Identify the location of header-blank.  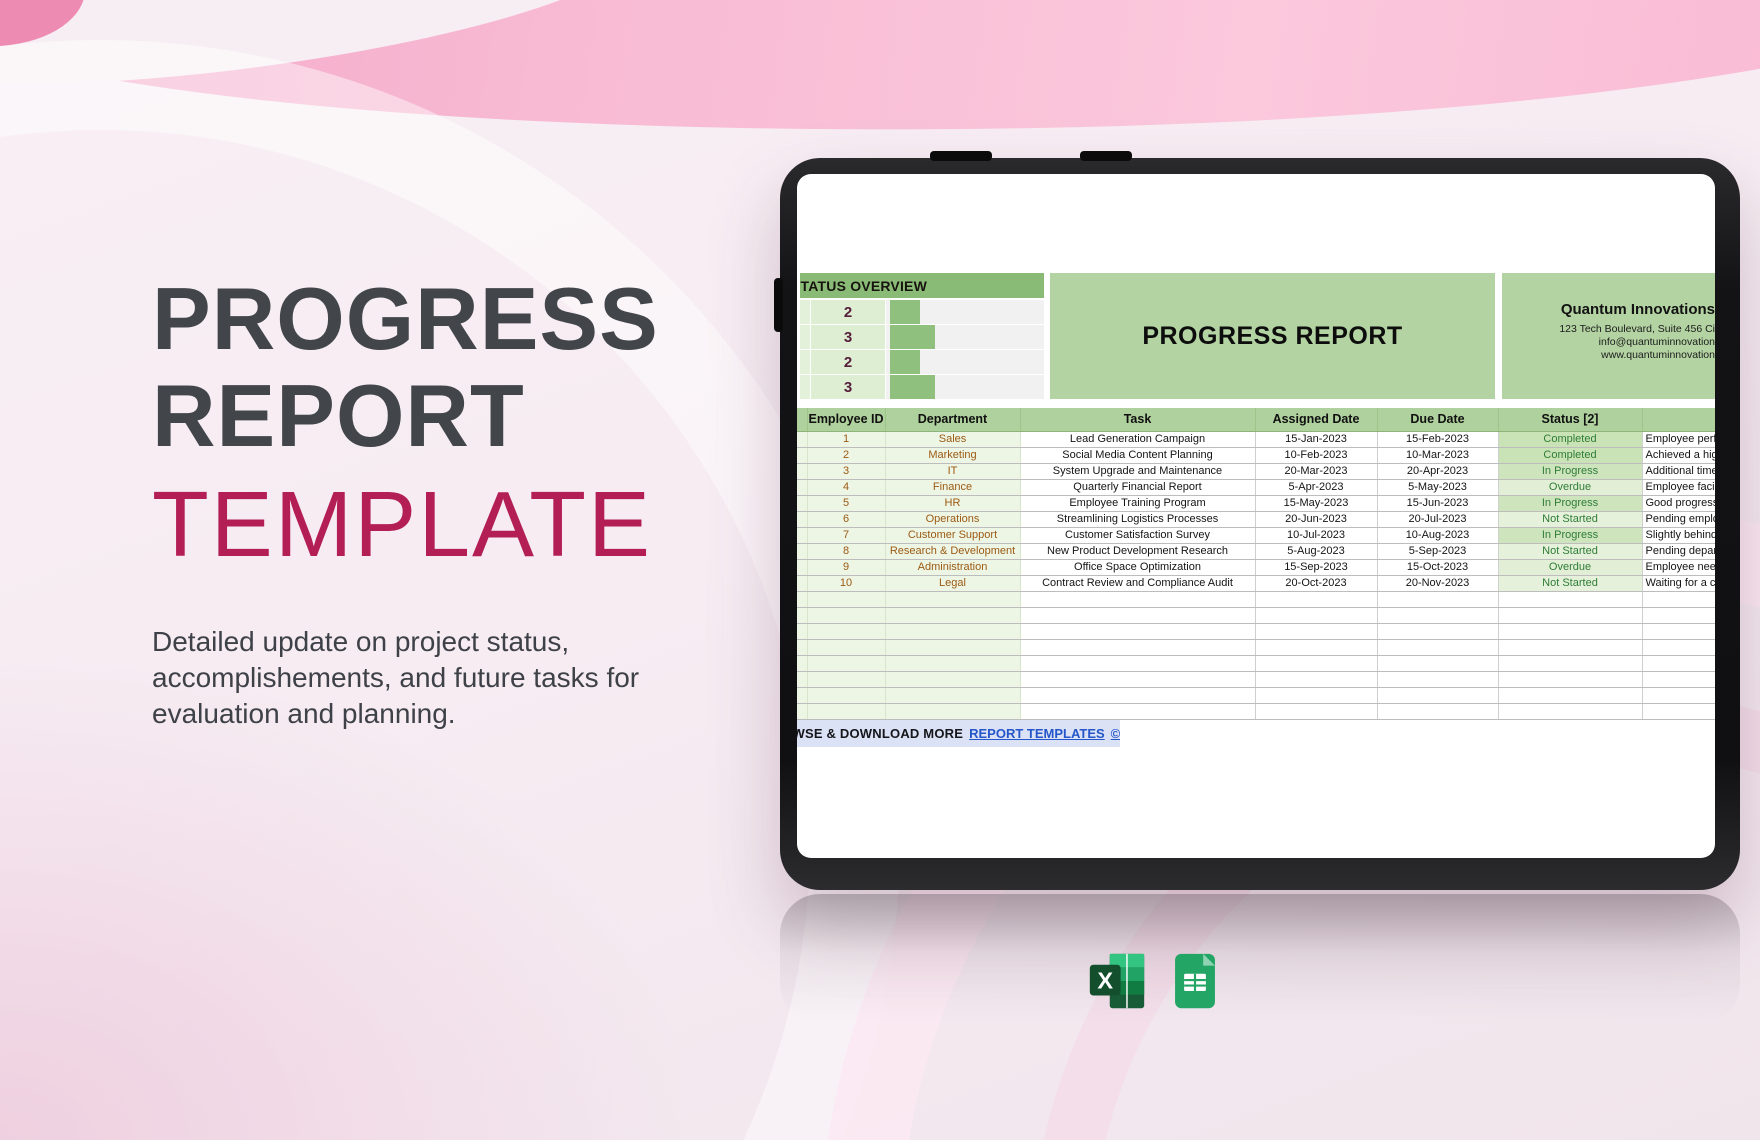
(802, 420).